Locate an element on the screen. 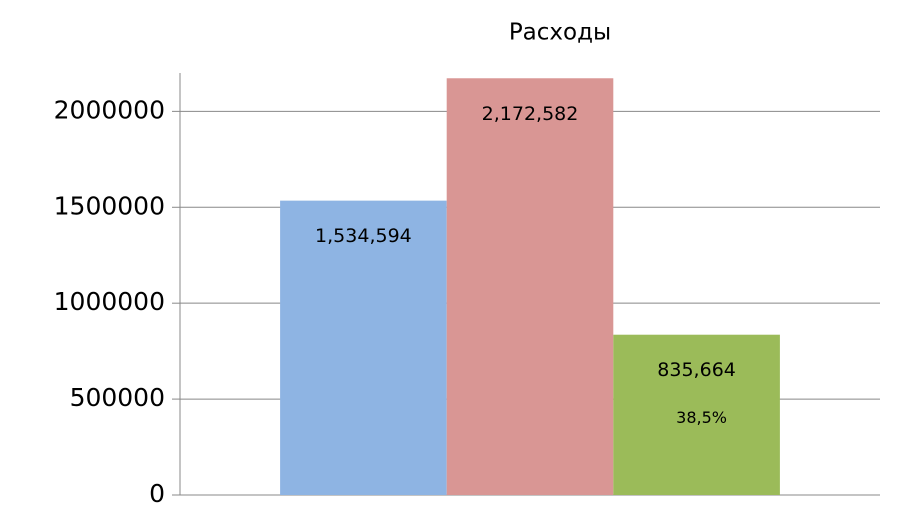  data-label: 1,534,594 is located at coordinates (363, 236).